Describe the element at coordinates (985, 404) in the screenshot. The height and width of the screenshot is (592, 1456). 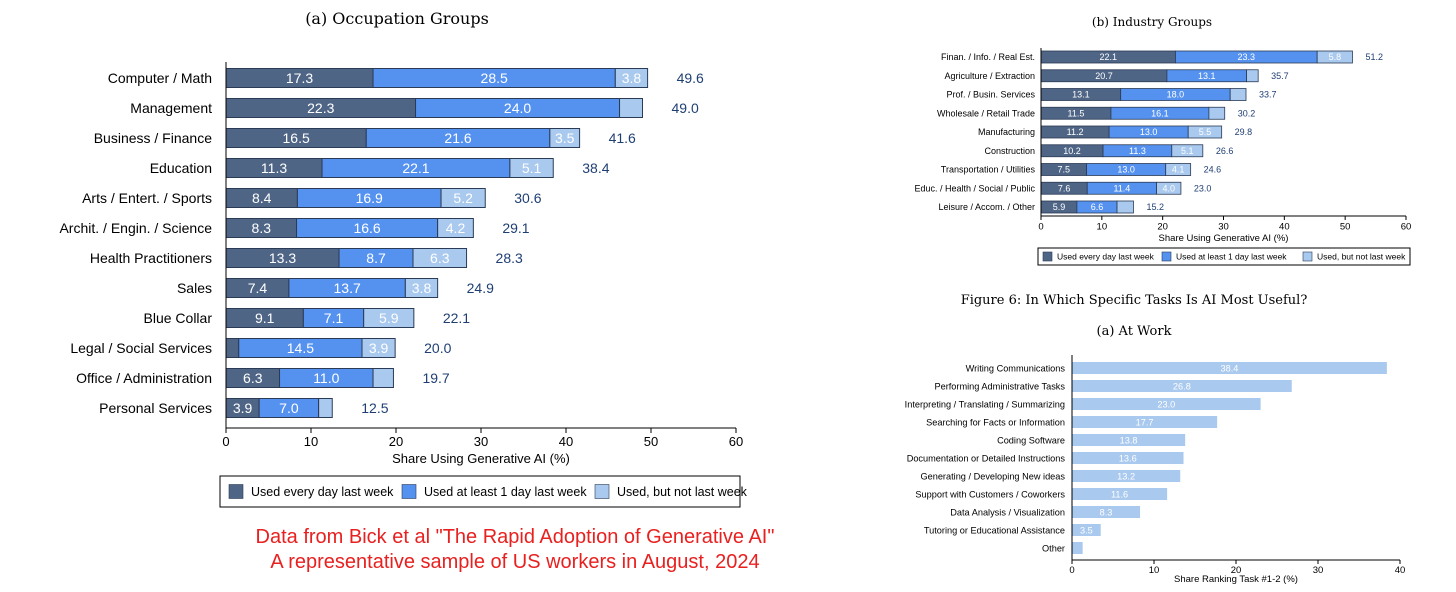
I see `category-label: Interpreting / Translating / Summarizing` at that location.